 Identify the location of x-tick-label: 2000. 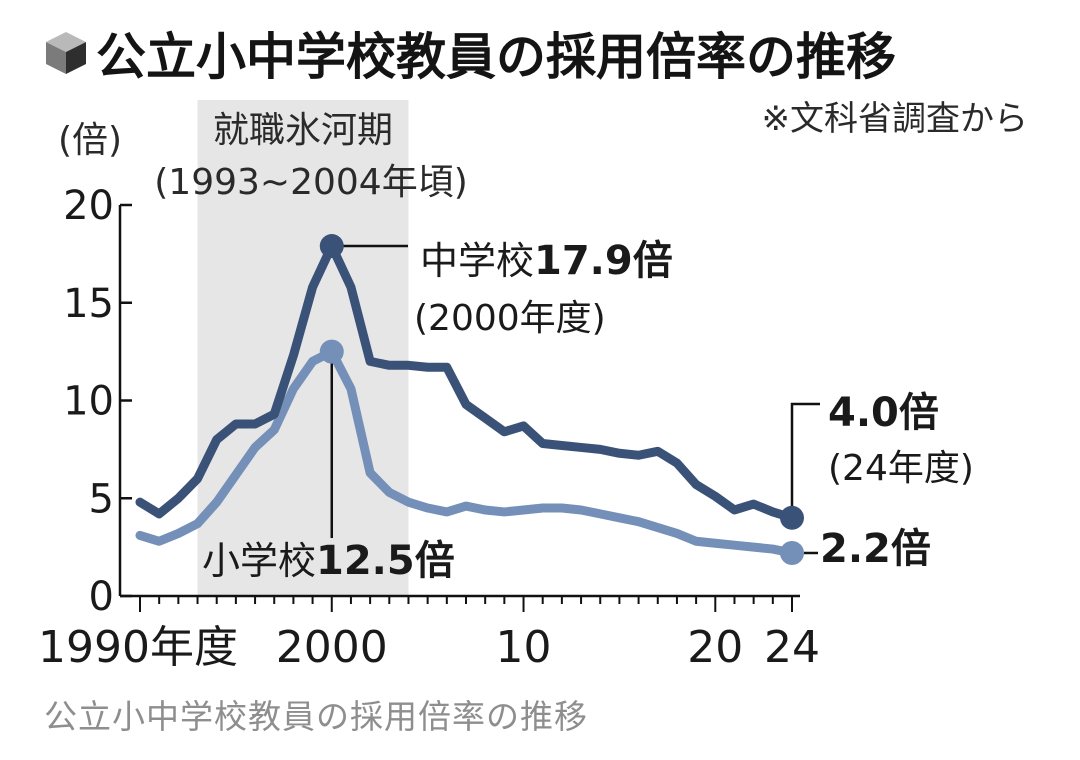
(332, 647).